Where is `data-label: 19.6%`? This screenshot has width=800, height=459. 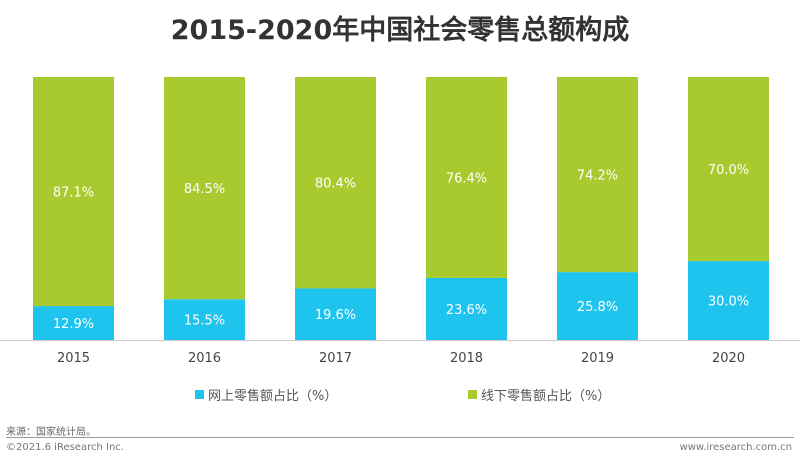 data-label: 19.6% is located at coordinates (335, 315).